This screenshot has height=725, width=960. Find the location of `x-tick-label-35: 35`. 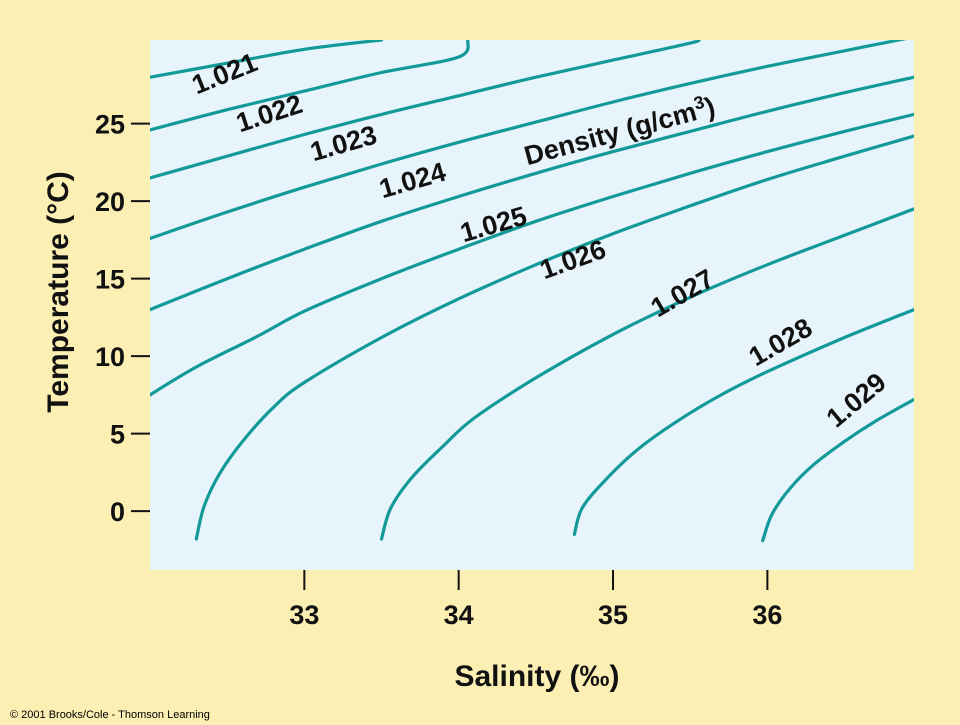

x-tick-label-35: 35 is located at coordinates (613, 615).